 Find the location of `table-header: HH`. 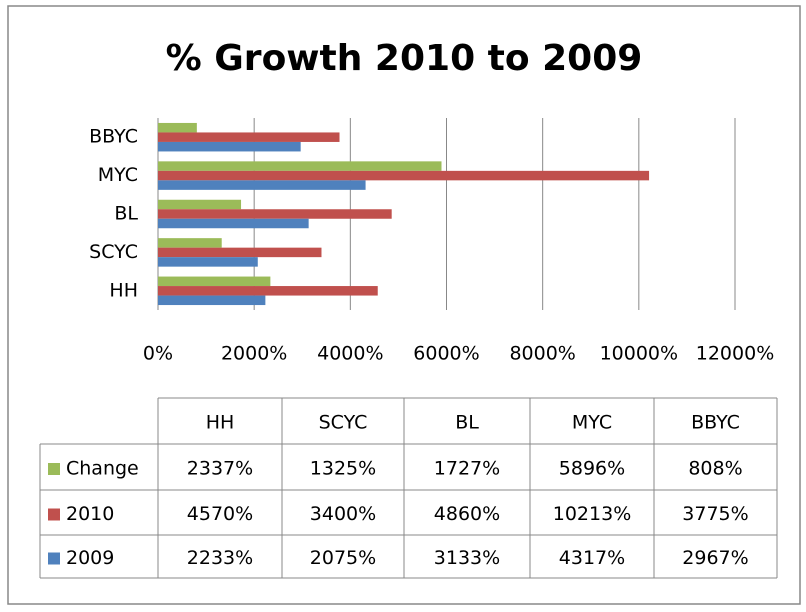

table-header: HH is located at coordinates (220, 423).